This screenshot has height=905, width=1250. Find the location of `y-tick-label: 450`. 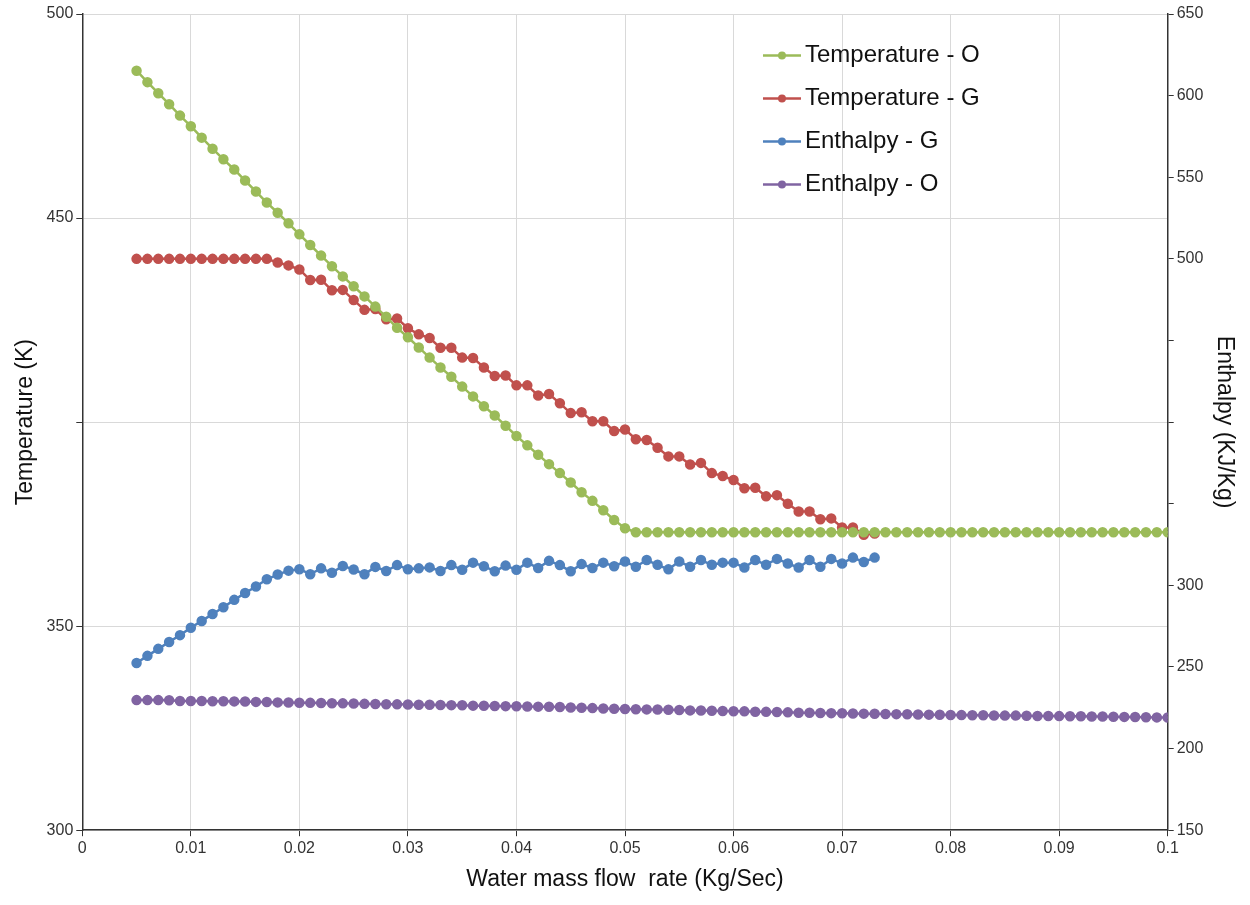

y-tick-label: 450 is located at coordinates (60, 217).